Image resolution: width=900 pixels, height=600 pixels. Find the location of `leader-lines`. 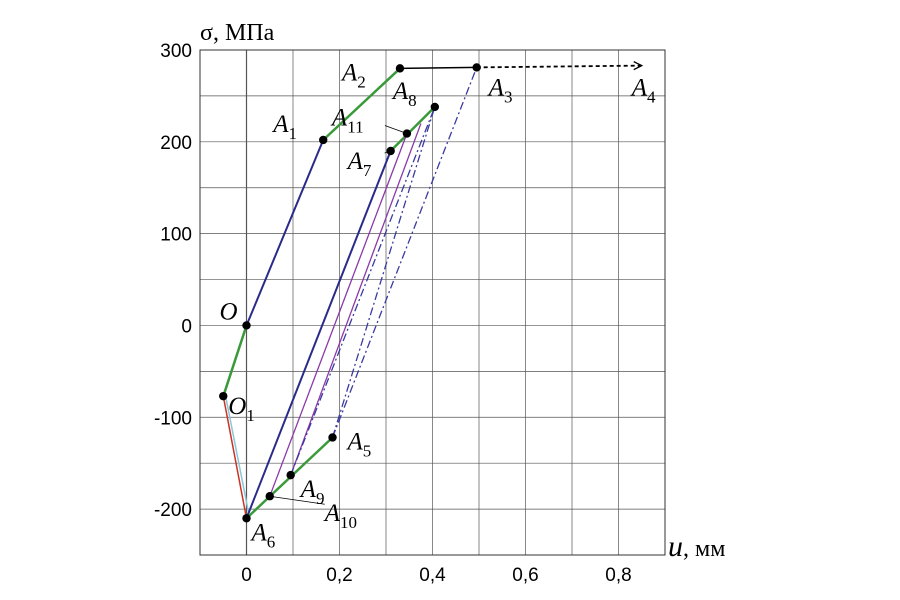

leader-lines is located at coordinates (338, 315).